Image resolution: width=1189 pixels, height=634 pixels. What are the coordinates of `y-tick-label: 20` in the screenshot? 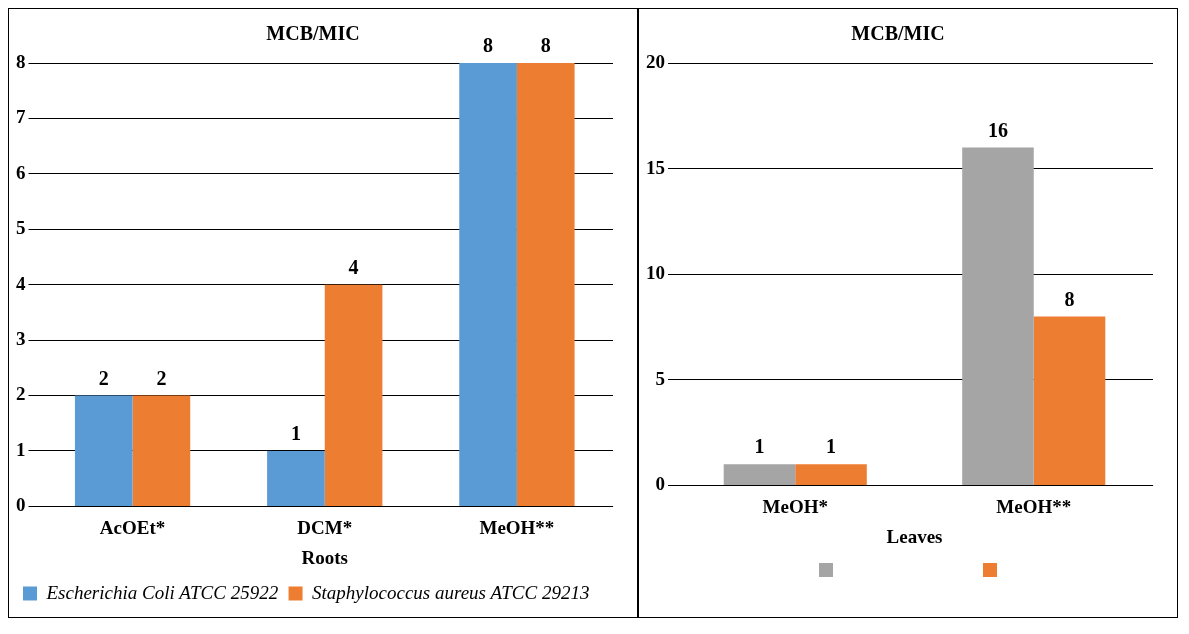 It's located at (655, 61).